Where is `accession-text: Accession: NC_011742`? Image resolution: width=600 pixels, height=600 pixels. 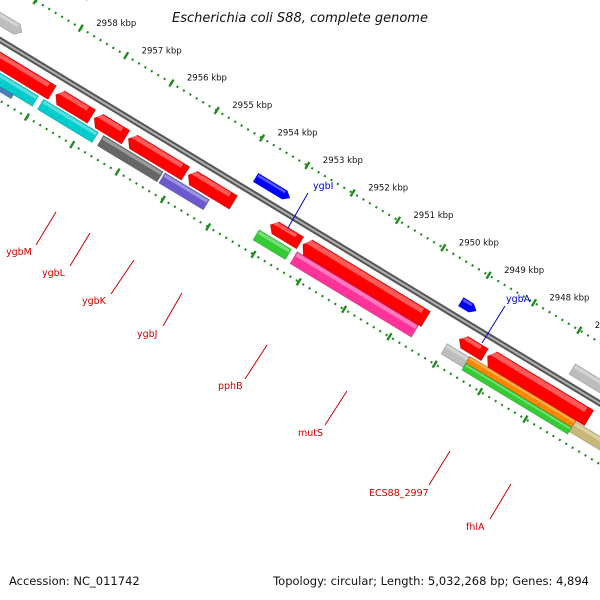
accession-text: Accession: NC_011742 is located at coordinates (74, 581).